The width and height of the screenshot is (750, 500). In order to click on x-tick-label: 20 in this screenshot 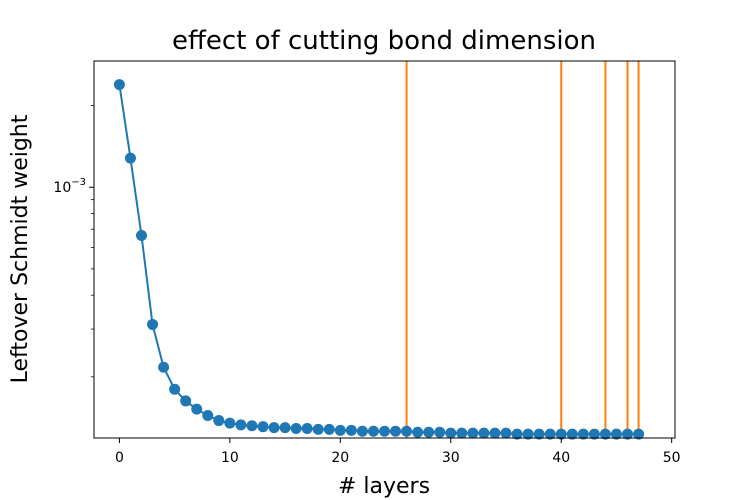, I will do `click(340, 458)`.